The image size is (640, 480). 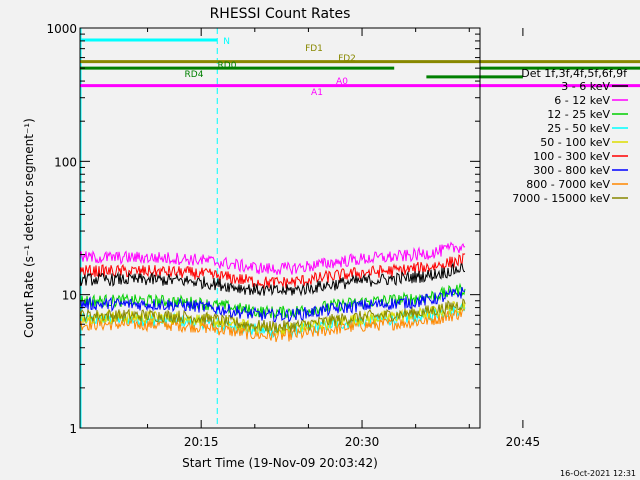 What do you see at coordinates (360, 71) in the screenshot?
I see `flag-bars: FD1 FD2 RD0 RD4 A0 A1` at bounding box center [360, 71].